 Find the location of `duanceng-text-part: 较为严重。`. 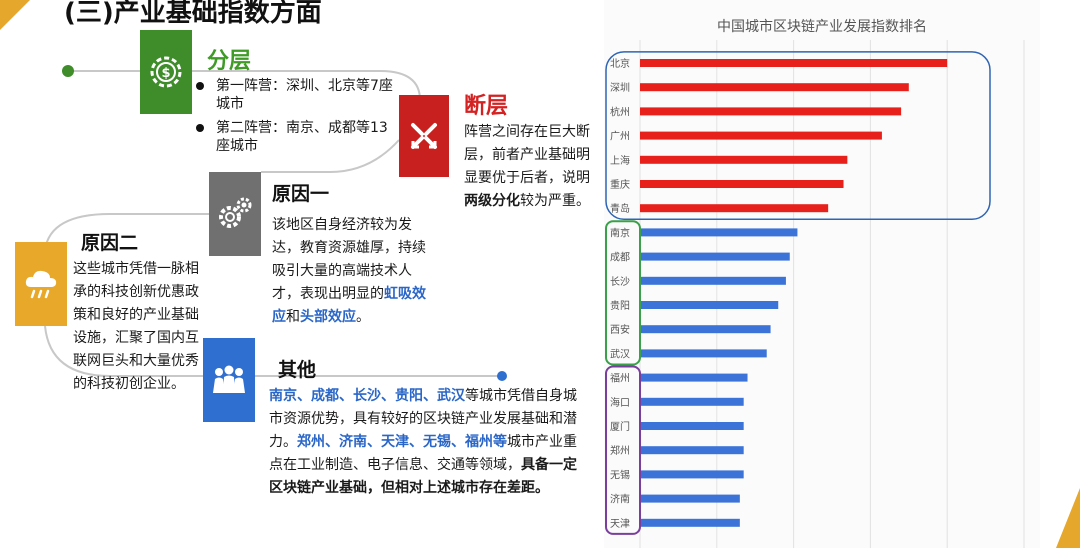

duanceng-text-part: 较为严重。 is located at coordinates (555, 201).